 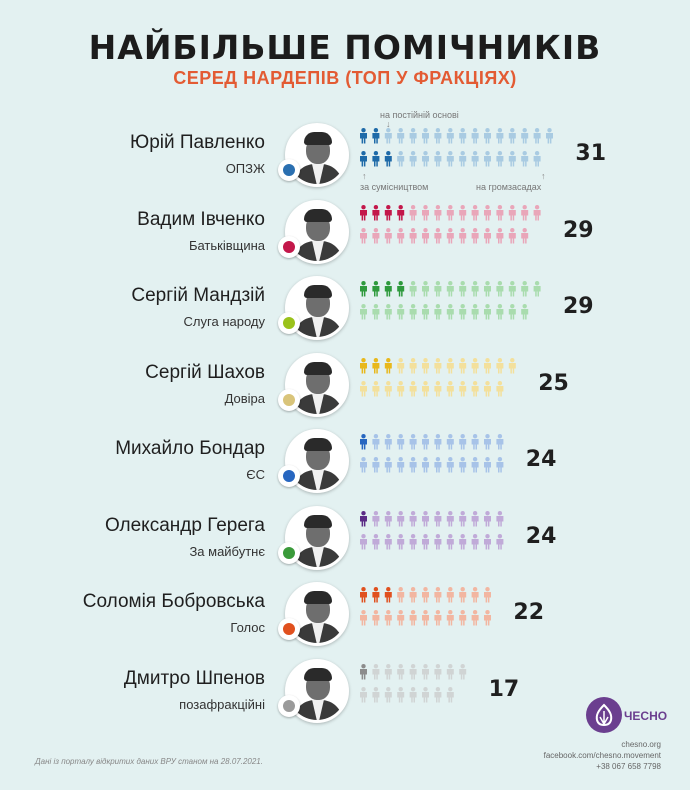 What do you see at coordinates (345, 47) in the screenshot?
I see `page-title: НАЙБІЛЬШЕ ПОМІЧНИКІВ` at bounding box center [345, 47].